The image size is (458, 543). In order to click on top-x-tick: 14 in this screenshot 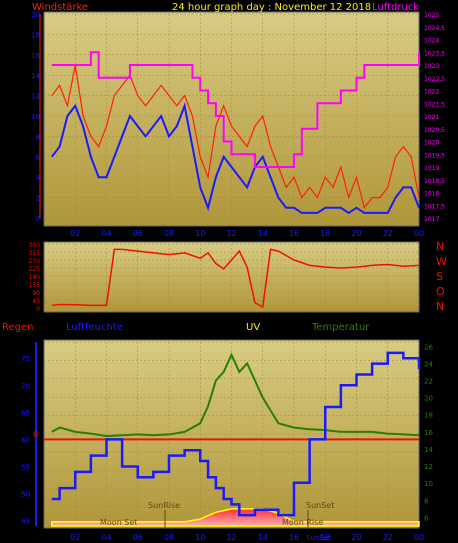, I will do `click(263, 233)`.